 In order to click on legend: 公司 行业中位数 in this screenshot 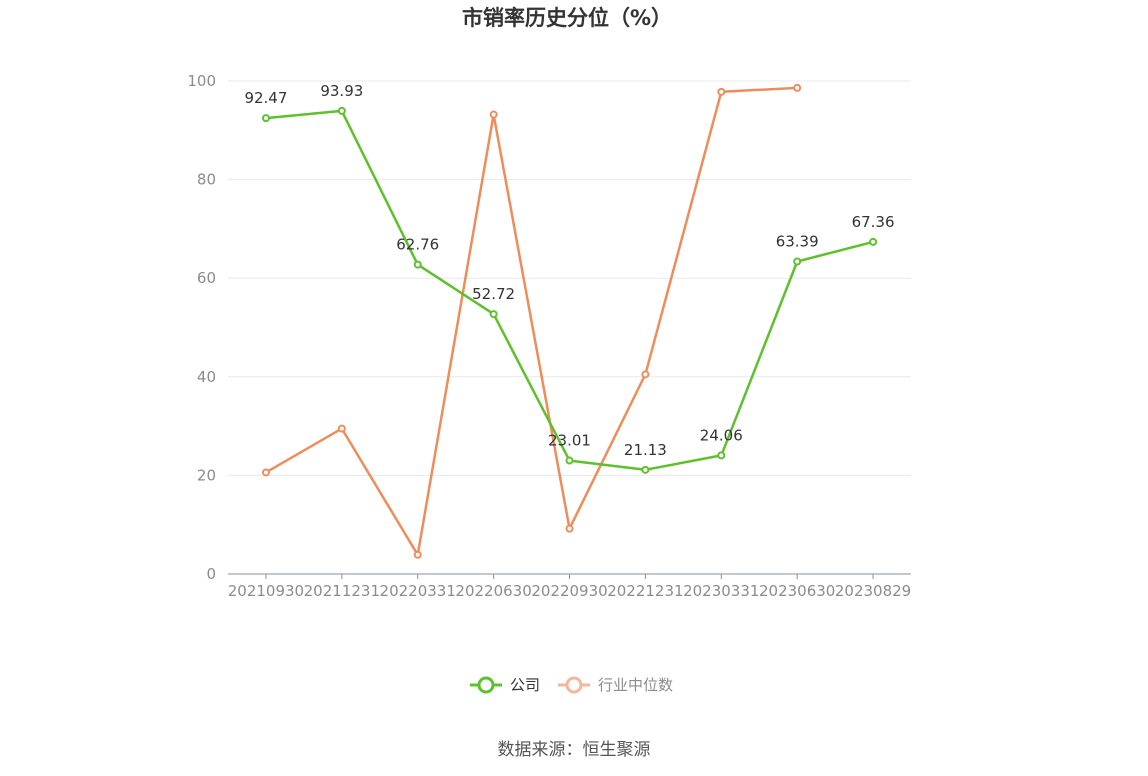, I will do `click(571, 685)`.